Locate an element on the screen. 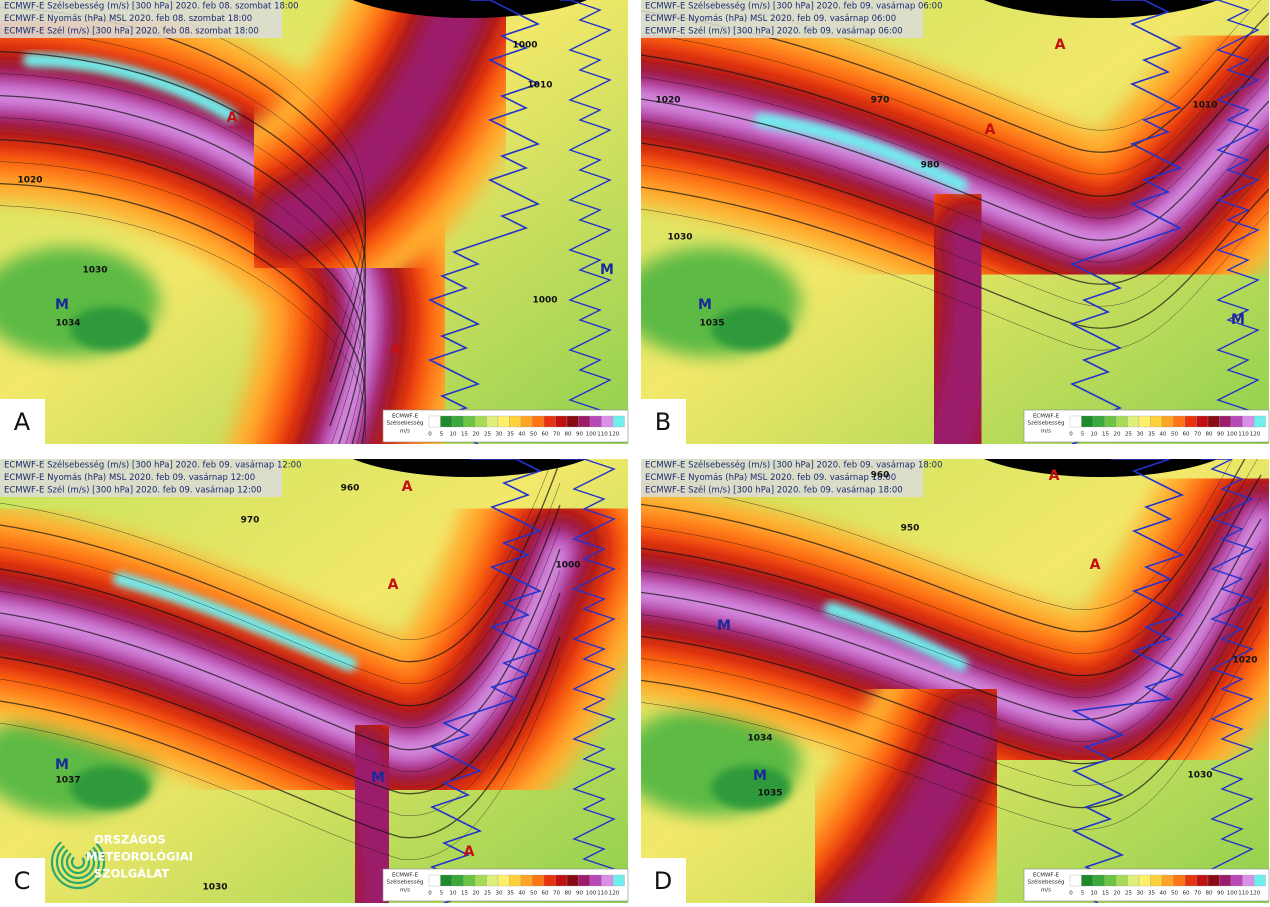 The height and width of the screenshot is (907, 1270). legend-tick: 100 is located at coordinates (1232, 435).